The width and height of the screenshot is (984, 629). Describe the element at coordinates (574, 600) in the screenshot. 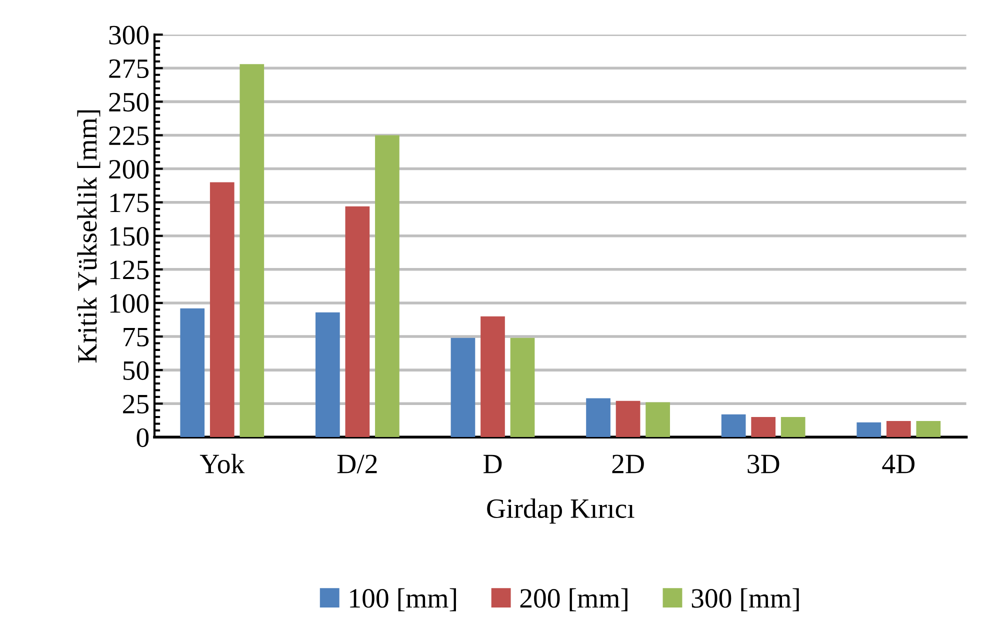

I see `legend-label: 200 [mm]` at that location.